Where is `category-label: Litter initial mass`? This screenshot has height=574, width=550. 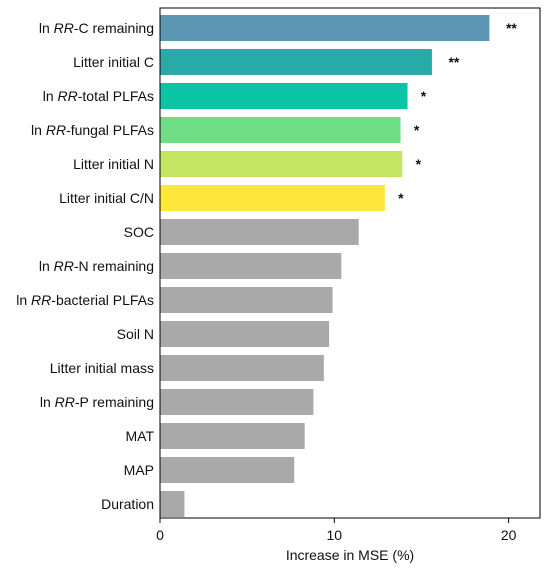
category-label: Litter initial mass is located at coordinates (102, 368).